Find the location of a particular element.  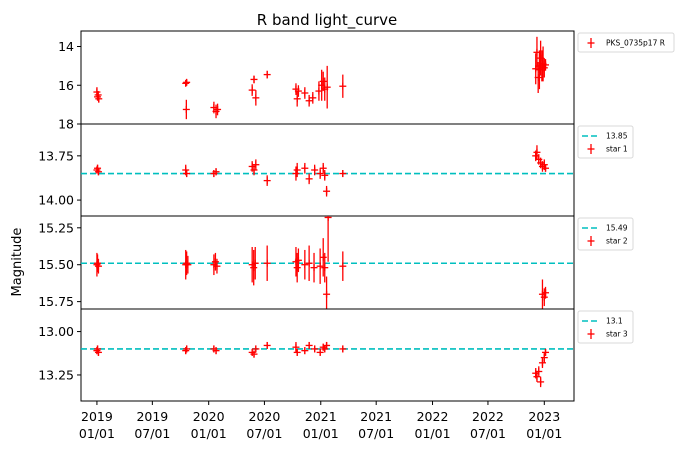

x-tick-label: 2021 07/01 is located at coordinates (376, 425).